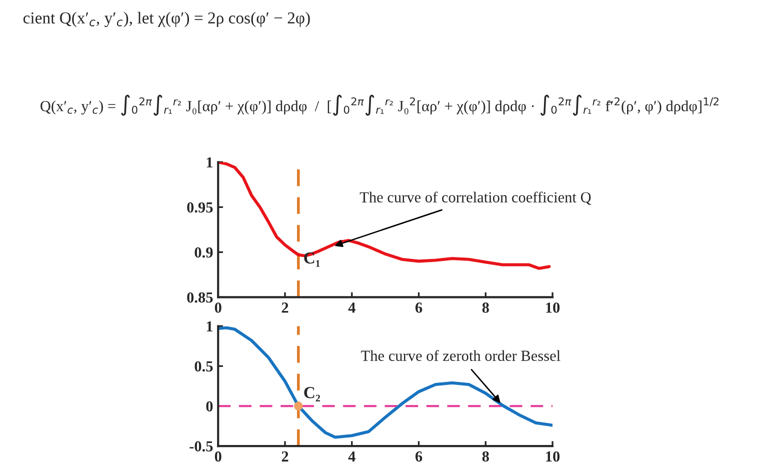 The height and width of the screenshot is (474, 760). What do you see at coordinates (203, 252) in the screenshot?
I see `y-tick-label: 0.9` at bounding box center [203, 252].